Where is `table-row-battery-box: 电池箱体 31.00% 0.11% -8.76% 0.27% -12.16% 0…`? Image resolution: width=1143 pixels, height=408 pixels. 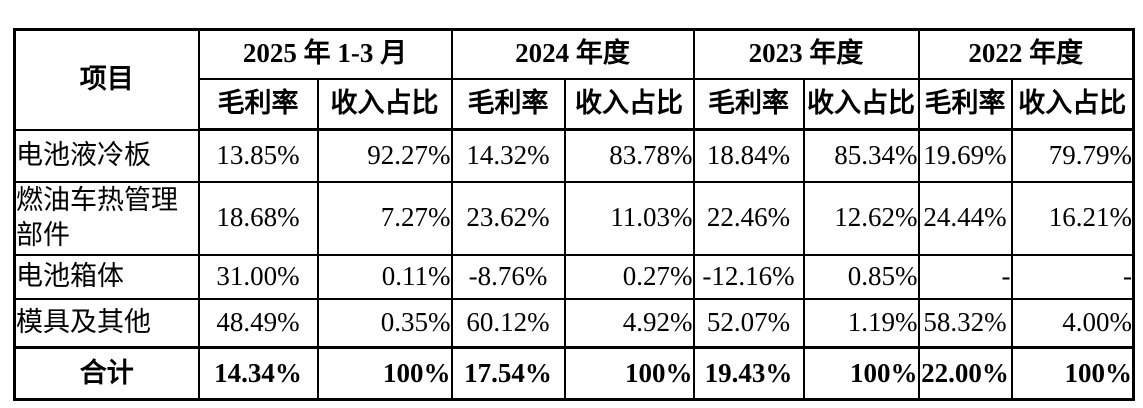 table-row-battery-box: 电池箱体 31.00% 0.11% -8.76% 0.27% -12.16% 0… is located at coordinates (574, 276).